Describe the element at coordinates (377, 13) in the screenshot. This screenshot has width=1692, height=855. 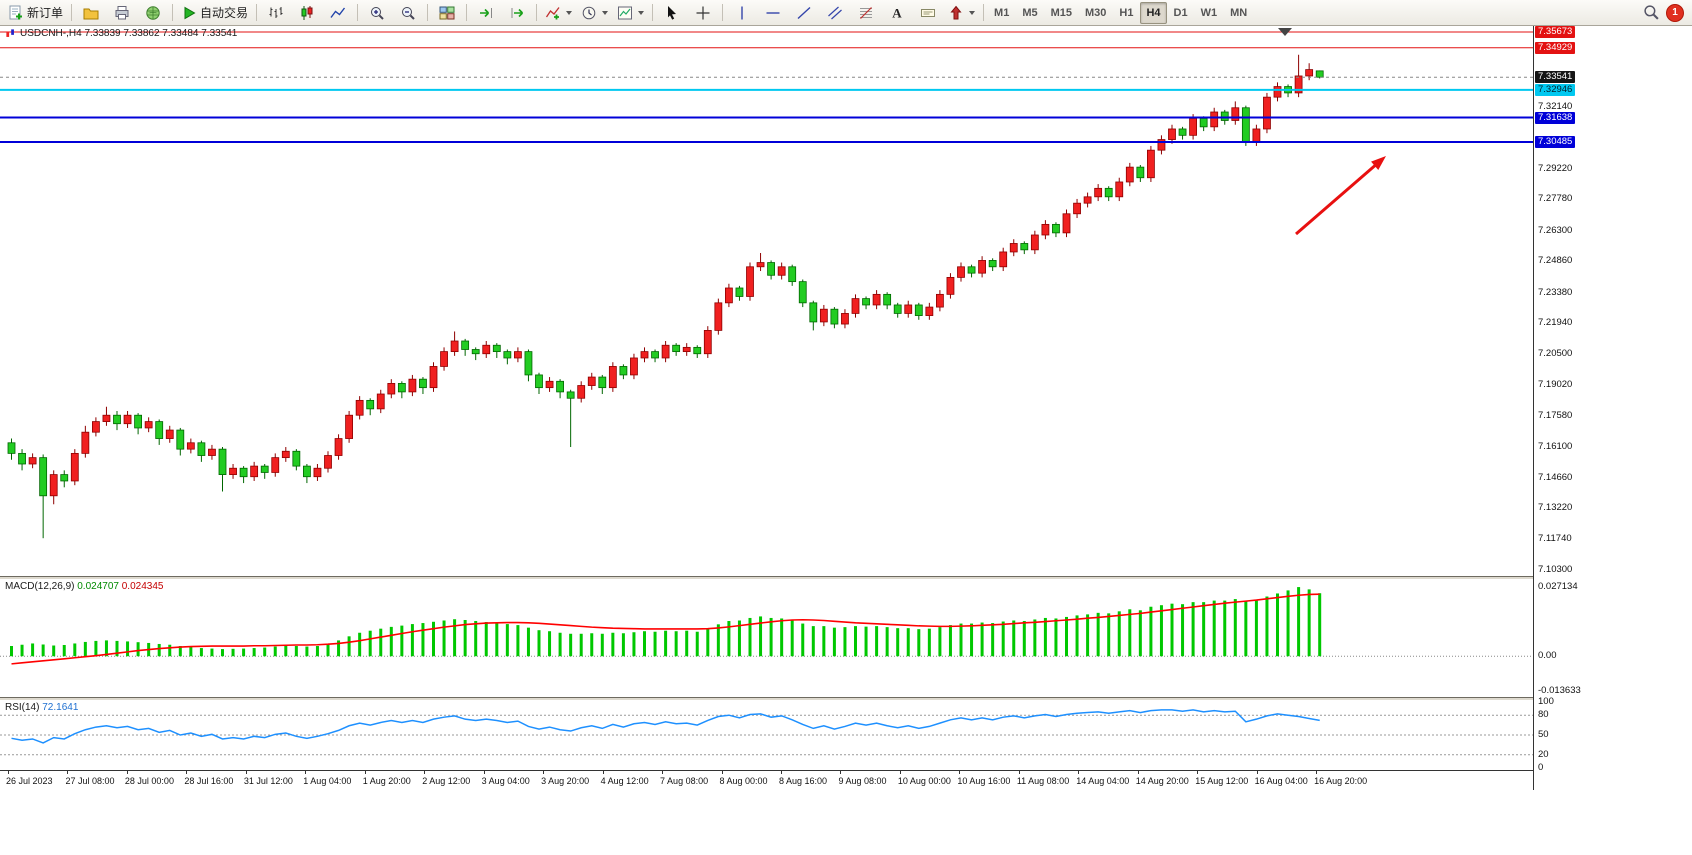
I see `zoom-in-button` at that location.